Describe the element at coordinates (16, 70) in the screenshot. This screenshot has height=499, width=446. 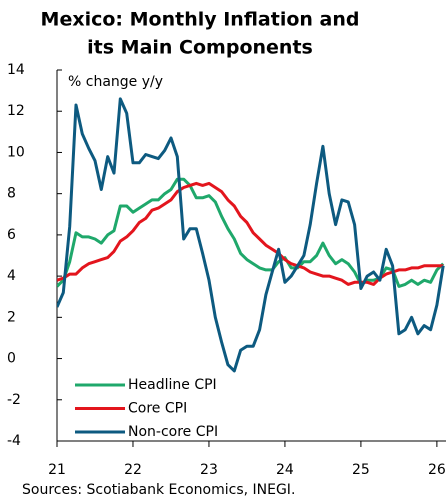
I see `y-tick-label: 14` at that location.